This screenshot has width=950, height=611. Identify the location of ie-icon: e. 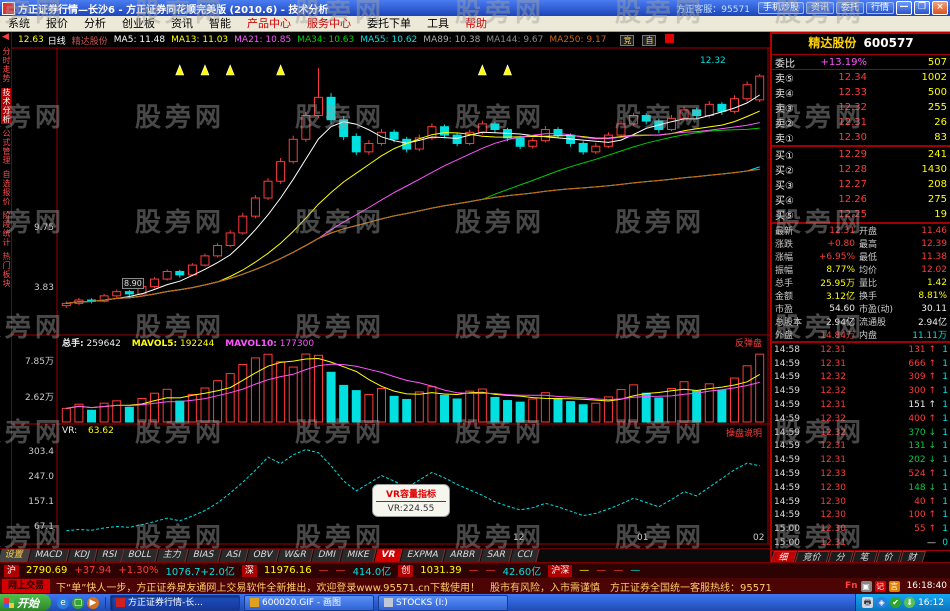
(63, 602).